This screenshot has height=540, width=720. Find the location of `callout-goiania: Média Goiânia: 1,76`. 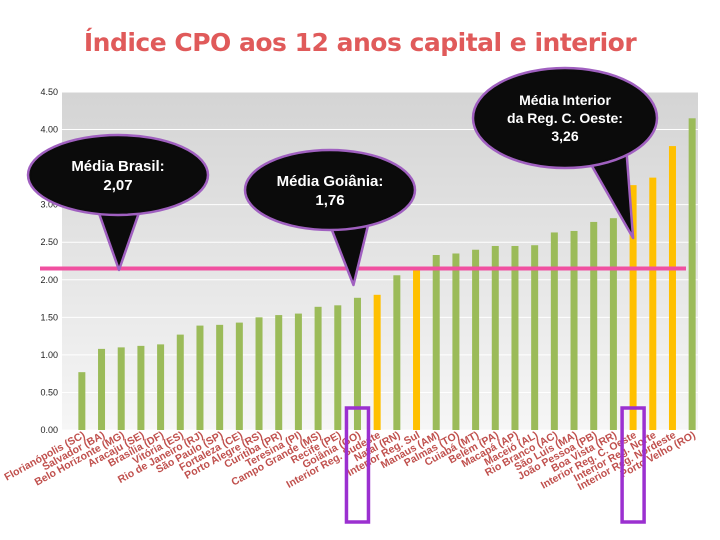

callout-goiania: Média Goiânia: 1,76 is located at coordinates (330, 217).